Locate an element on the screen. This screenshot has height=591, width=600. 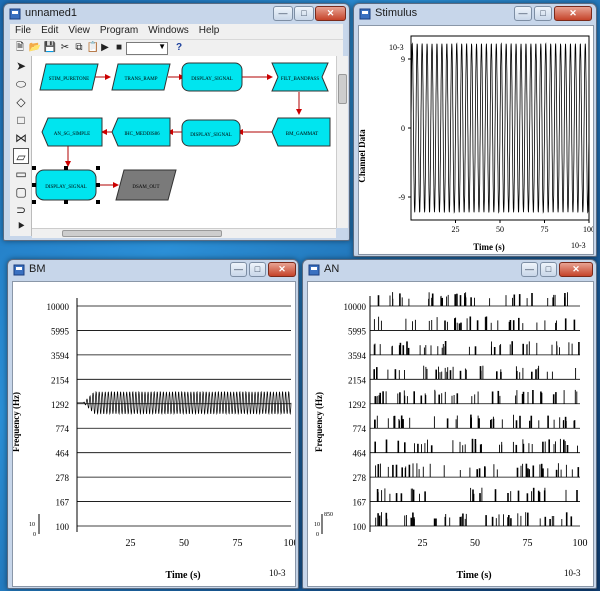
an-titlebar: AN — □ ✕ is located at coordinates (449, 270).